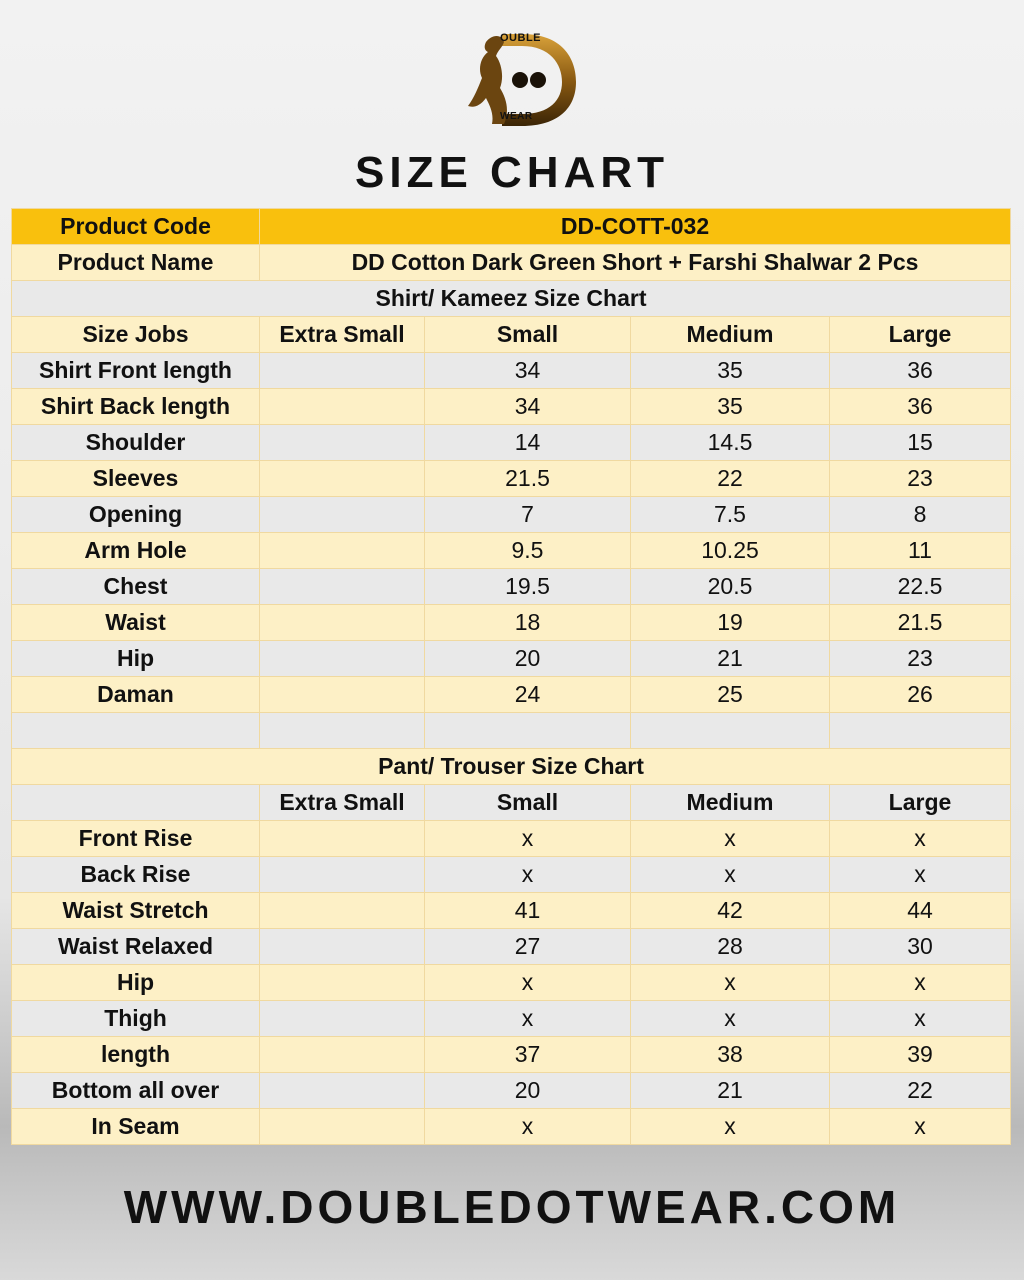 This screenshot has height=1280, width=1024. What do you see at coordinates (511, 370) in the screenshot?
I see `shirt-table-row: Shirt Front length 34 35 36` at bounding box center [511, 370].